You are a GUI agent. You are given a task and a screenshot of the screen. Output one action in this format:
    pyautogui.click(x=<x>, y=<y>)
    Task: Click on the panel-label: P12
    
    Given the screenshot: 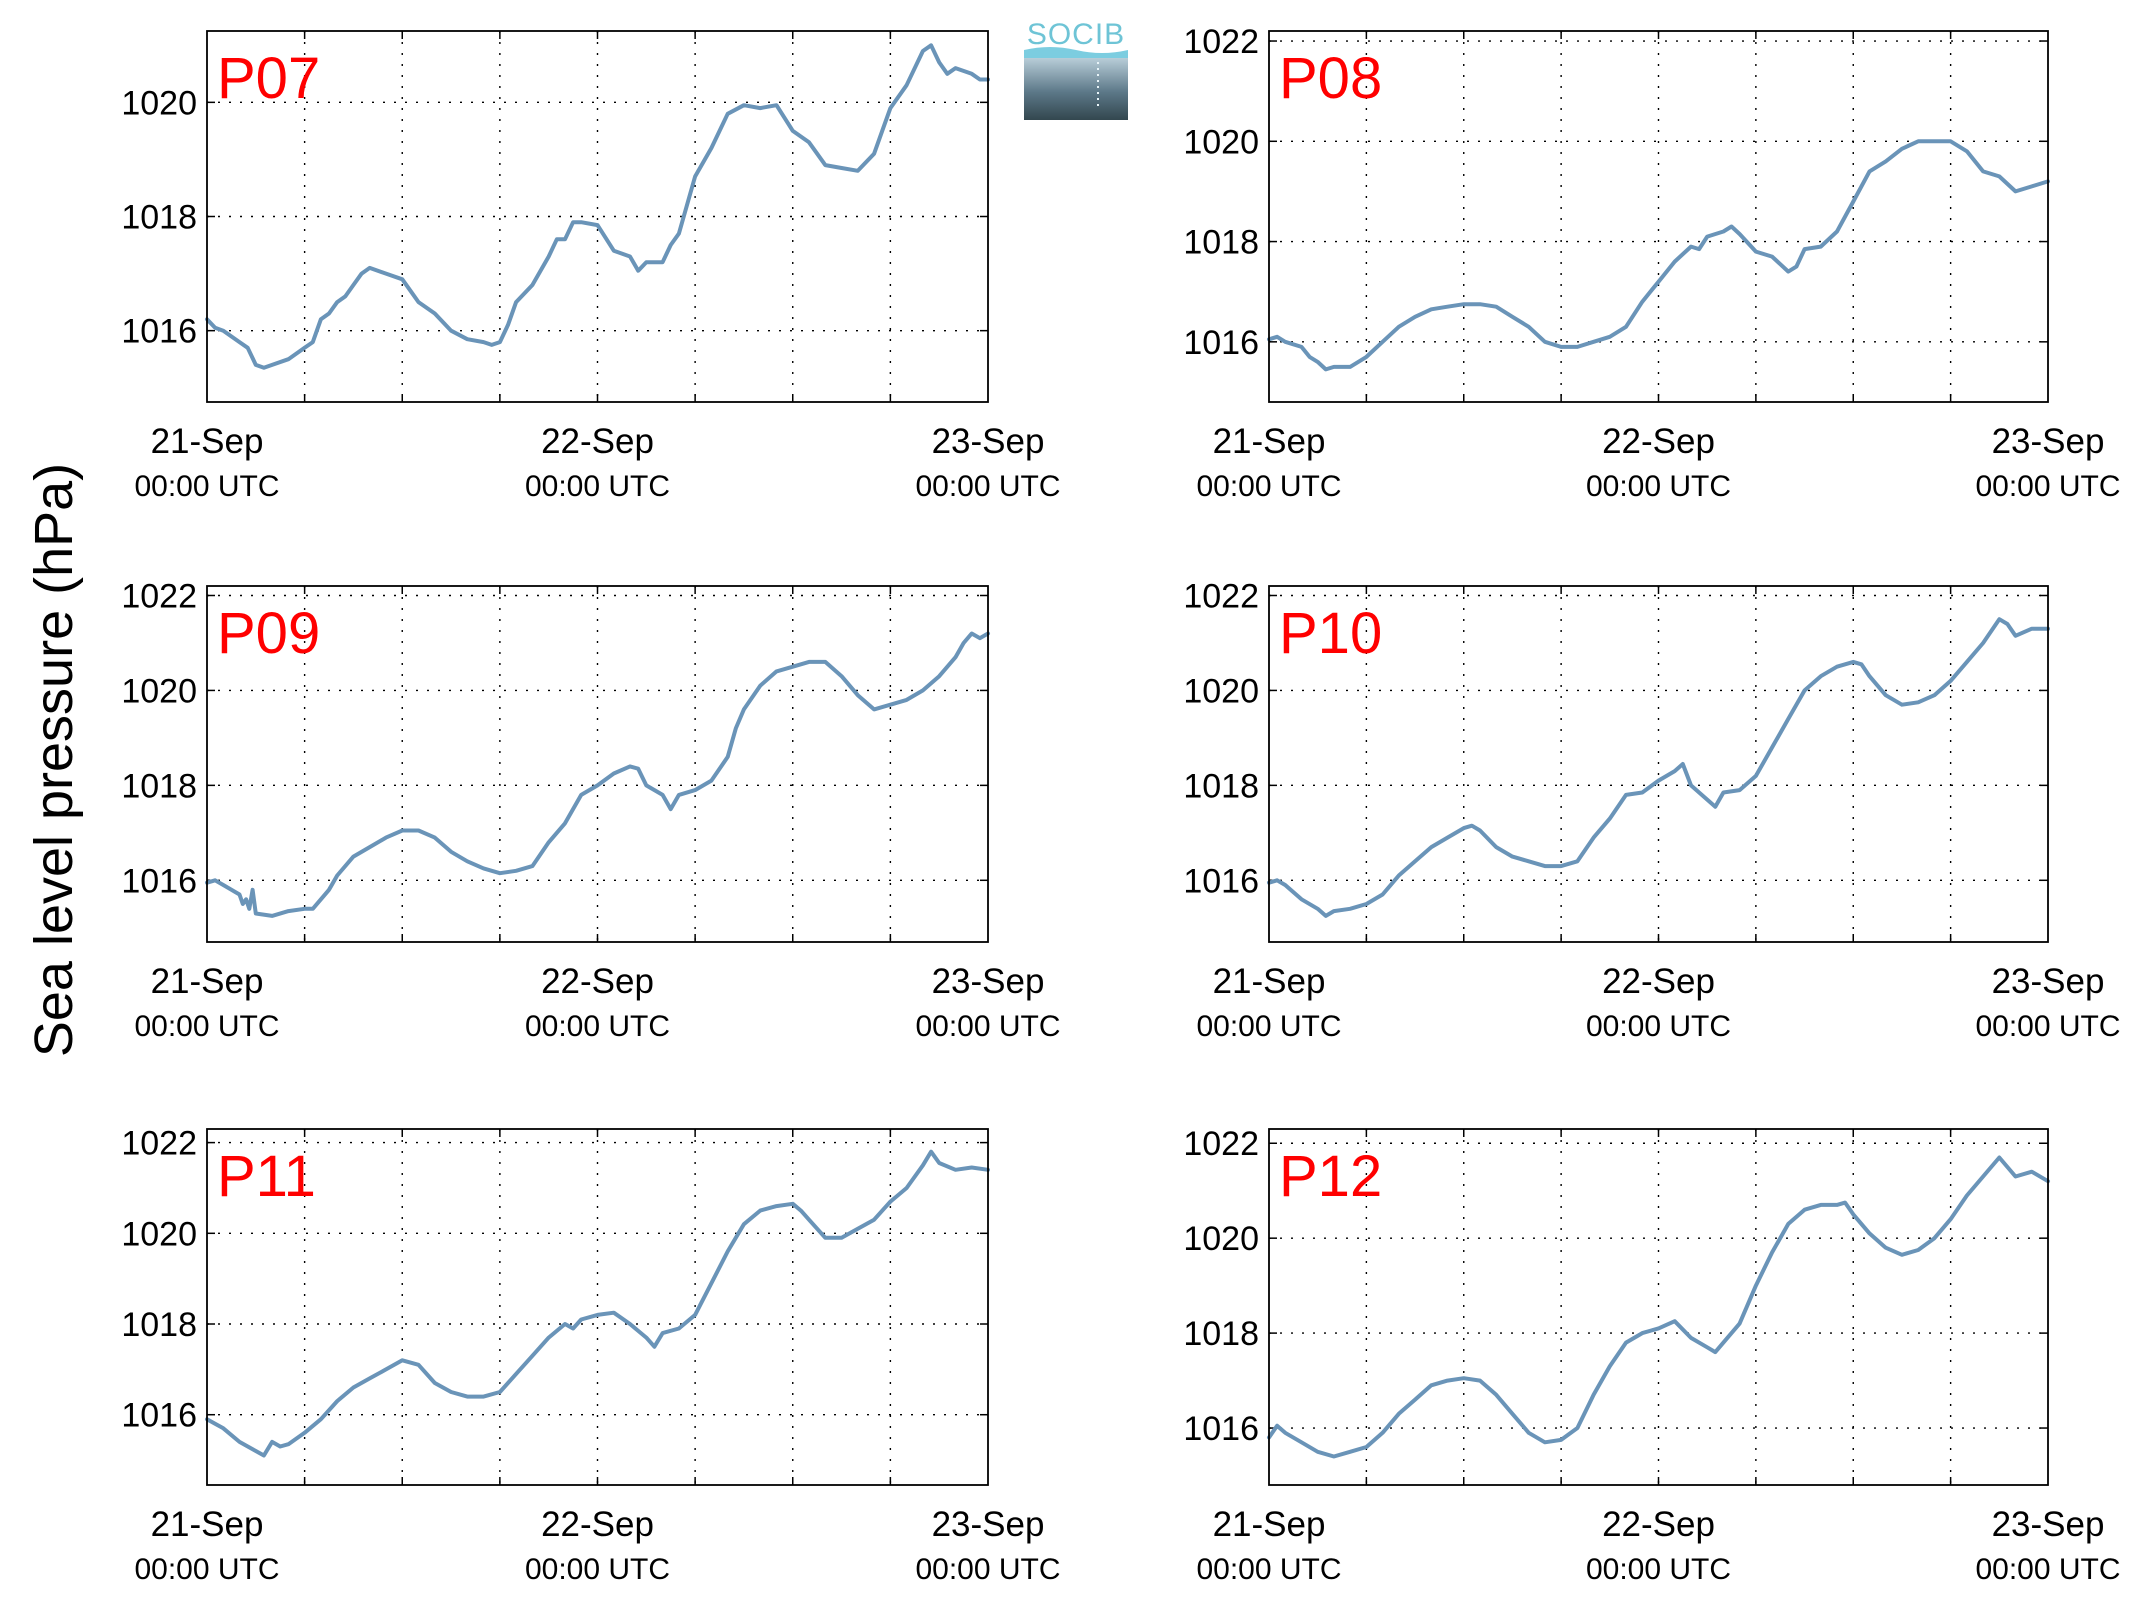 What is the action you would take?
    pyautogui.click(x=1330, y=1176)
    